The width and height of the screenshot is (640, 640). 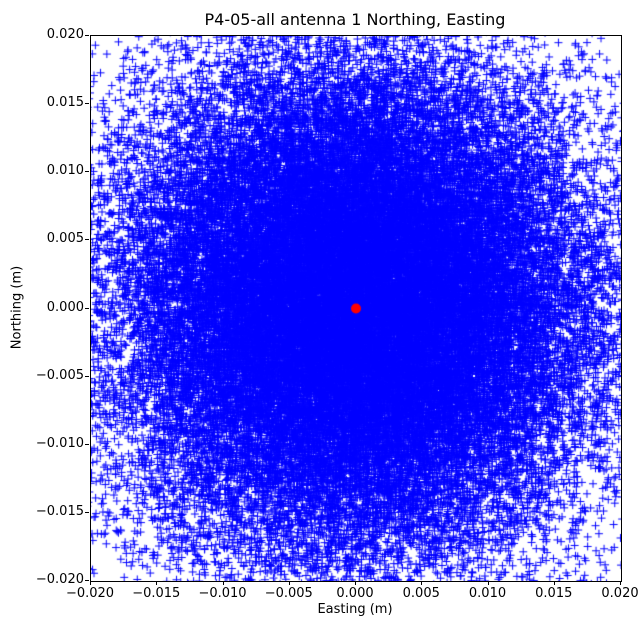 What do you see at coordinates (65, 171) in the screenshot?
I see `y-tick-label: 0.010` at bounding box center [65, 171].